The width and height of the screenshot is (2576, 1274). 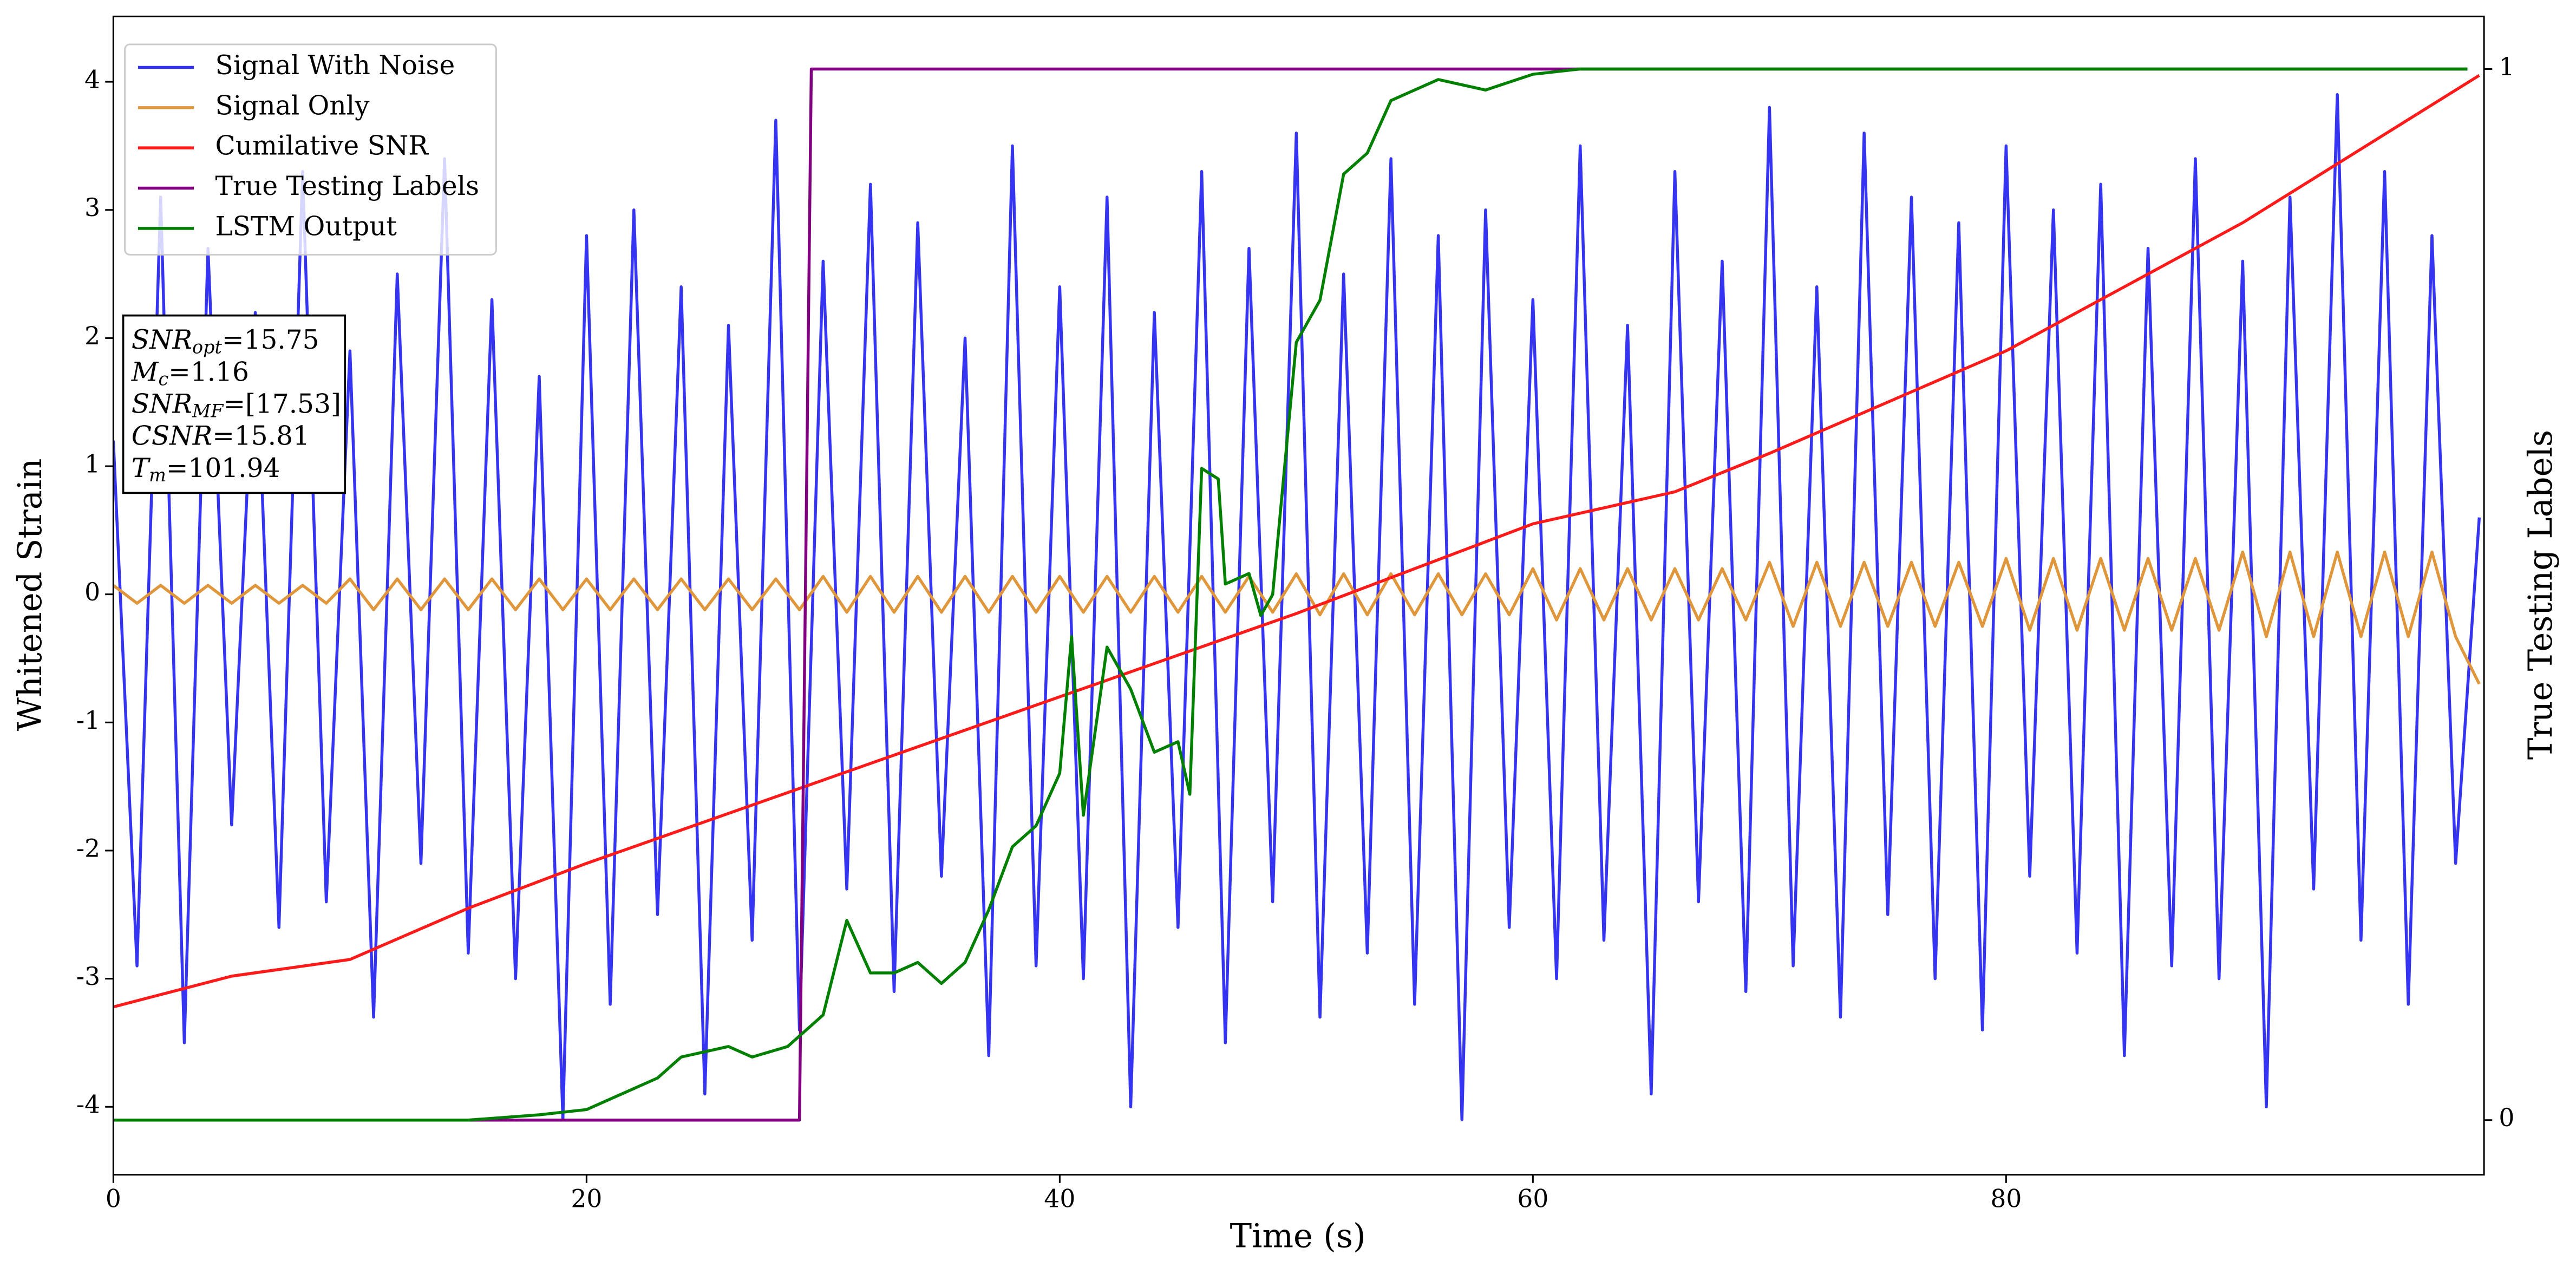 What do you see at coordinates (88, 976) in the screenshot?
I see `y-tick-label: -3` at bounding box center [88, 976].